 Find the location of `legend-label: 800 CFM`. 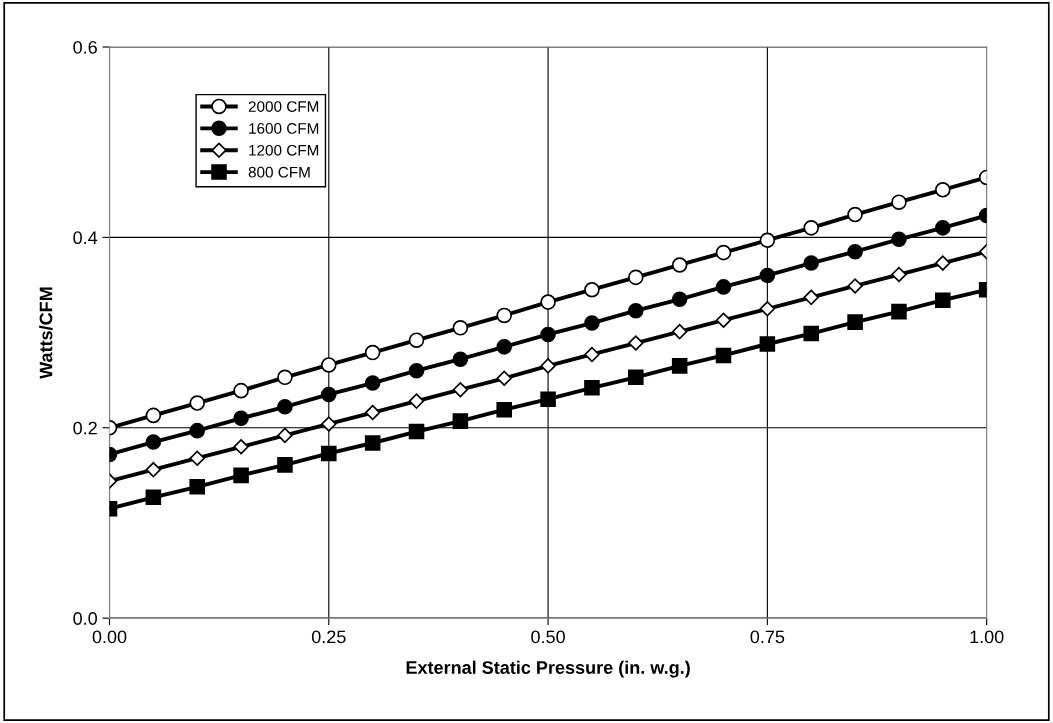

legend-label: 800 CFM is located at coordinates (279, 172).